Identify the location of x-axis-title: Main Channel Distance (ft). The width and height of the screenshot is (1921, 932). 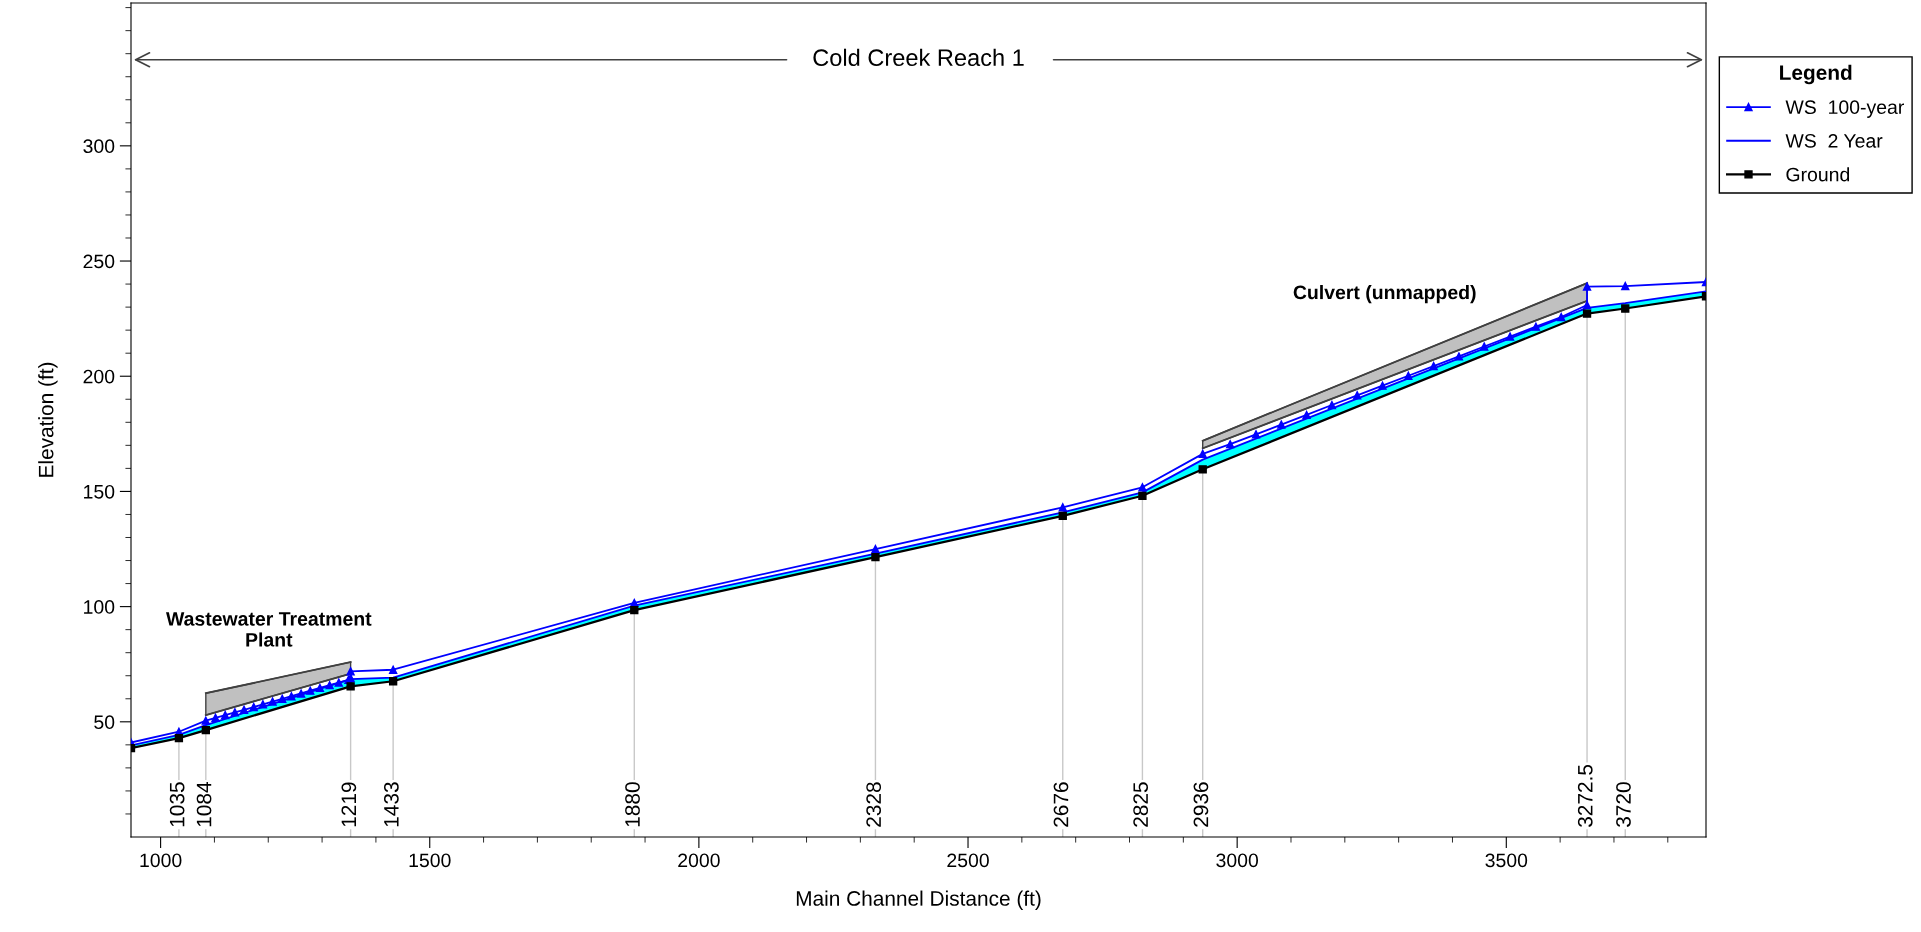
(918, 900).